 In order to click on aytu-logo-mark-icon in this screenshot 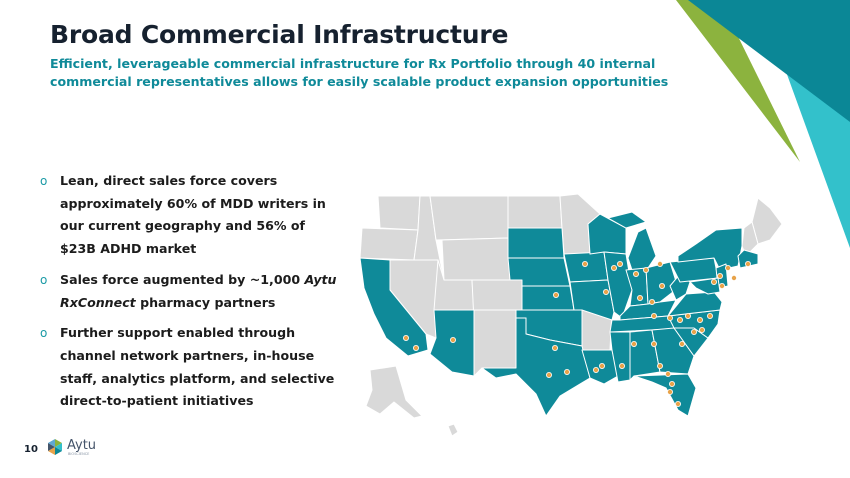, I will do `click(55, 447)`.